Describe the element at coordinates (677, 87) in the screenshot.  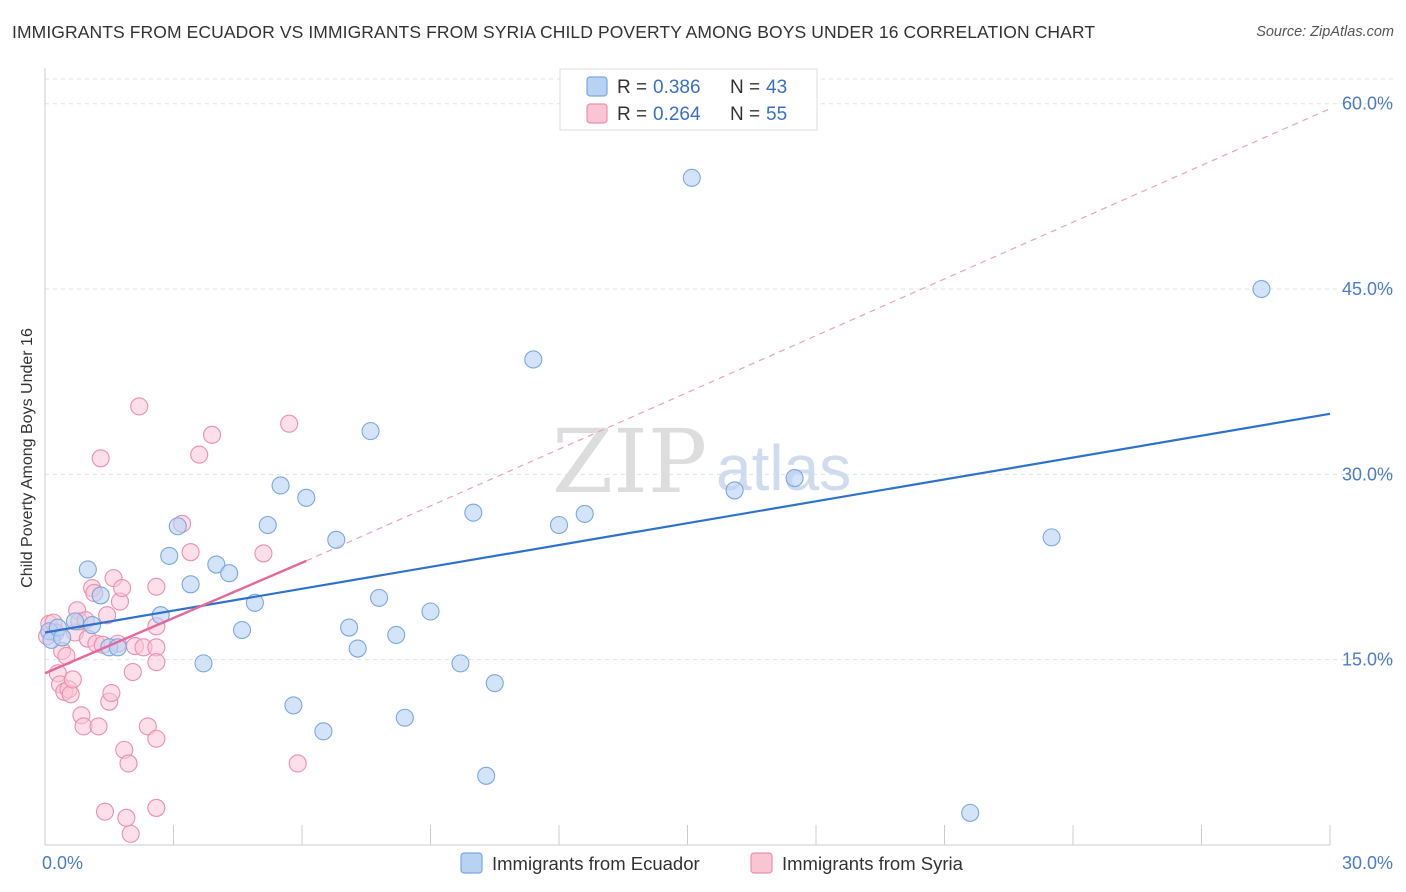
I see `legend-ecuador-r-value: 0.386` at that location.